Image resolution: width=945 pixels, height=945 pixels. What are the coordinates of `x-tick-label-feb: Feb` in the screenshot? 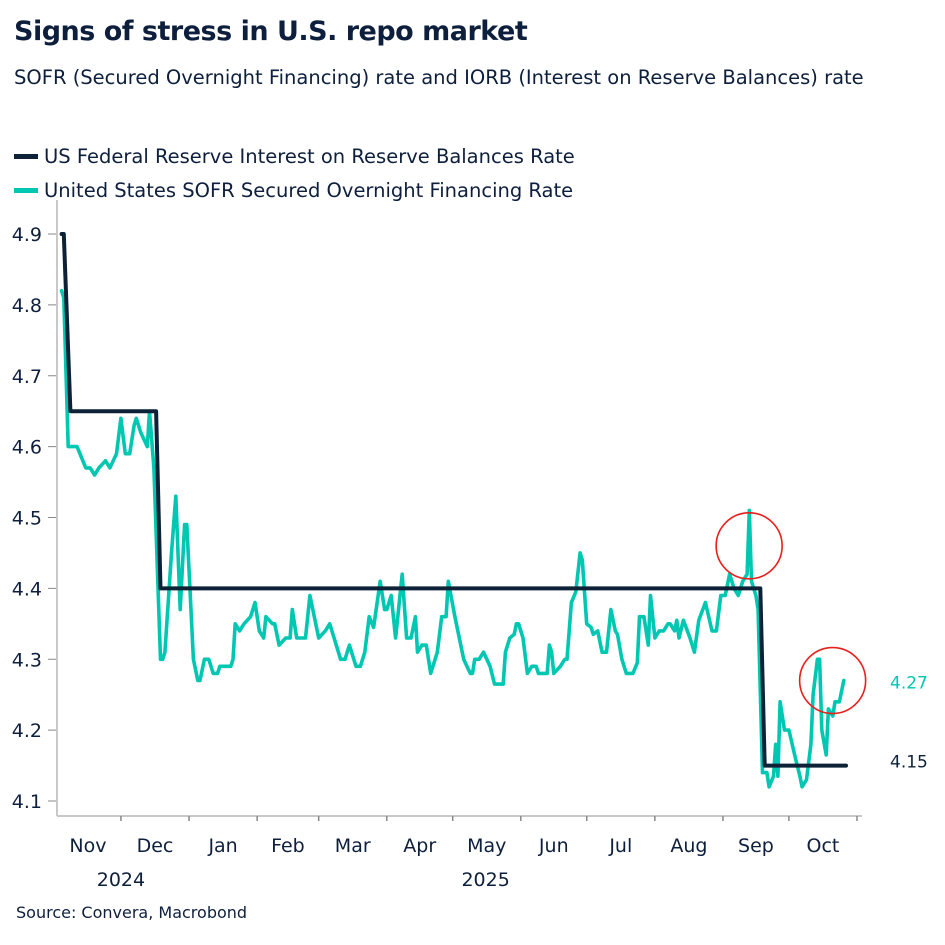 It's located at (288, 846).